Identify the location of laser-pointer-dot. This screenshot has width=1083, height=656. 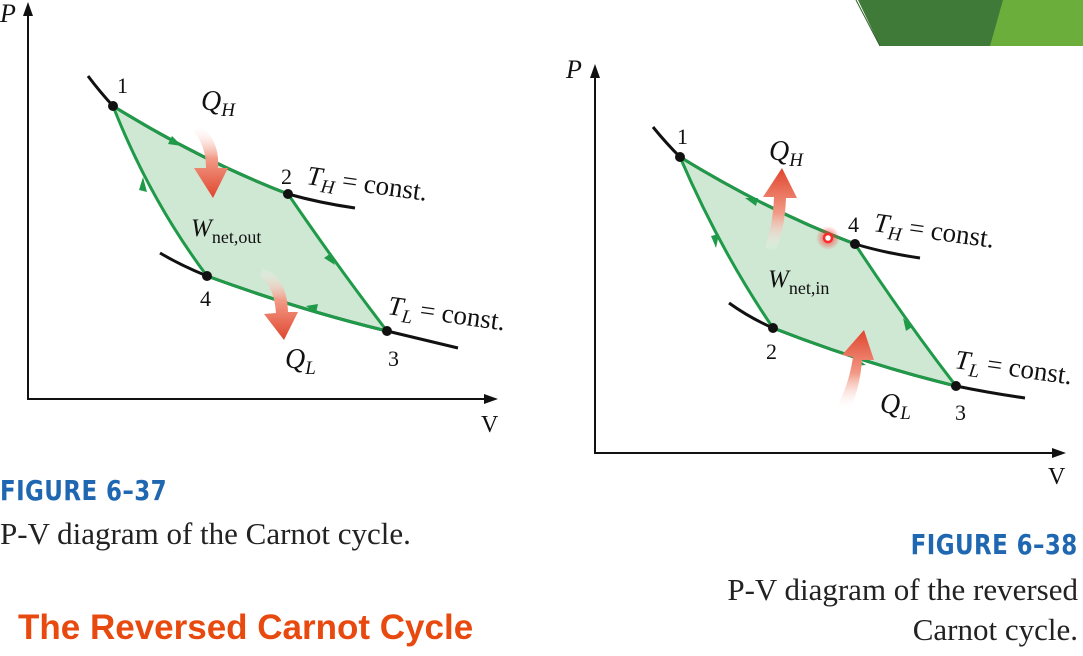
(828, 238).